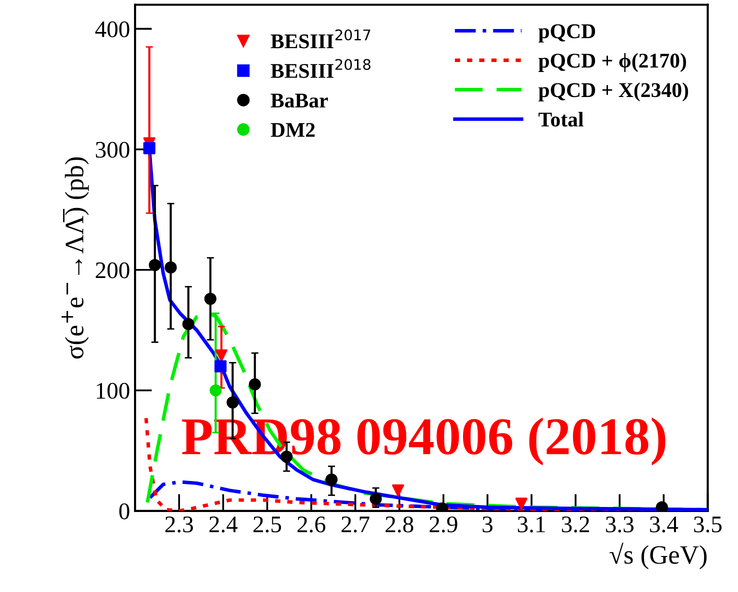 The width and height of the screenshot is (738, 592). Describe the element at coordinates (487, 524) in the screenshot. I see `x-tick-label: 3` at that location.